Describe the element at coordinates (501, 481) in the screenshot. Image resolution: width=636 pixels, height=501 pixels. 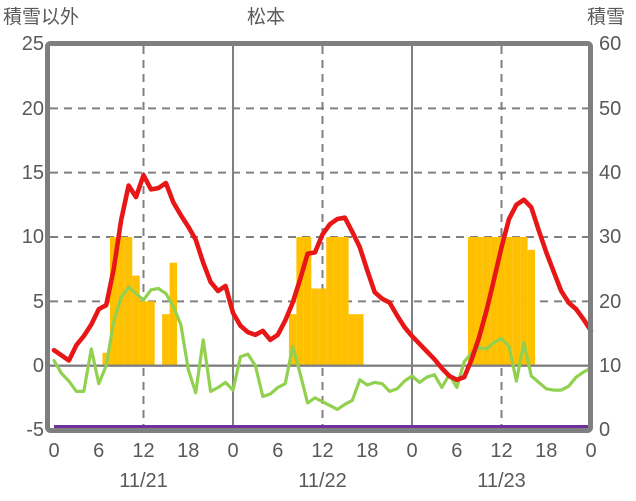
I see `date-label: 11/23` at that location.